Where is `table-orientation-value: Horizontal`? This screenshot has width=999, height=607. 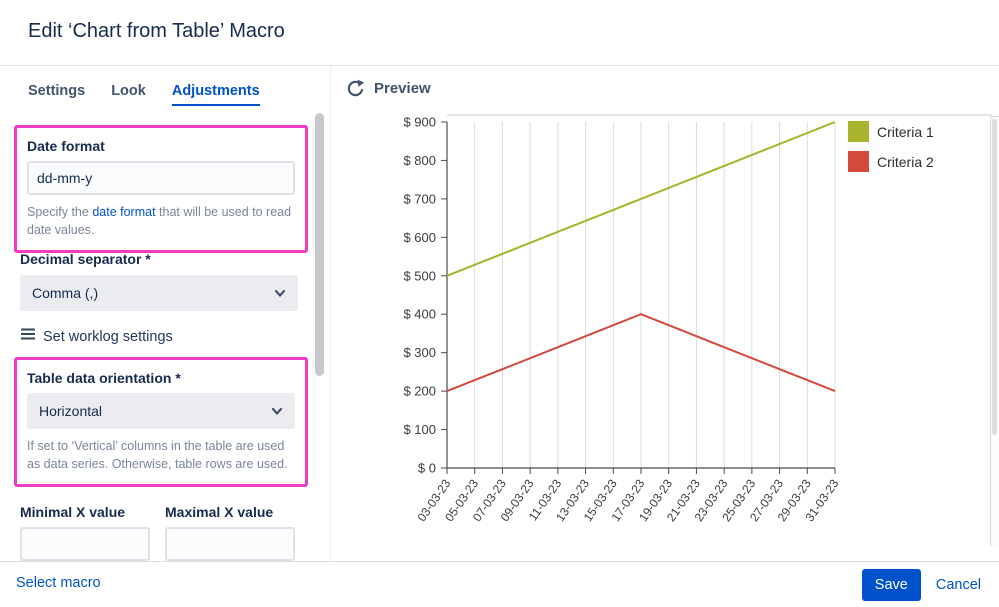
table-orientation-value: Horizontal is located at coordinates (71, 411).